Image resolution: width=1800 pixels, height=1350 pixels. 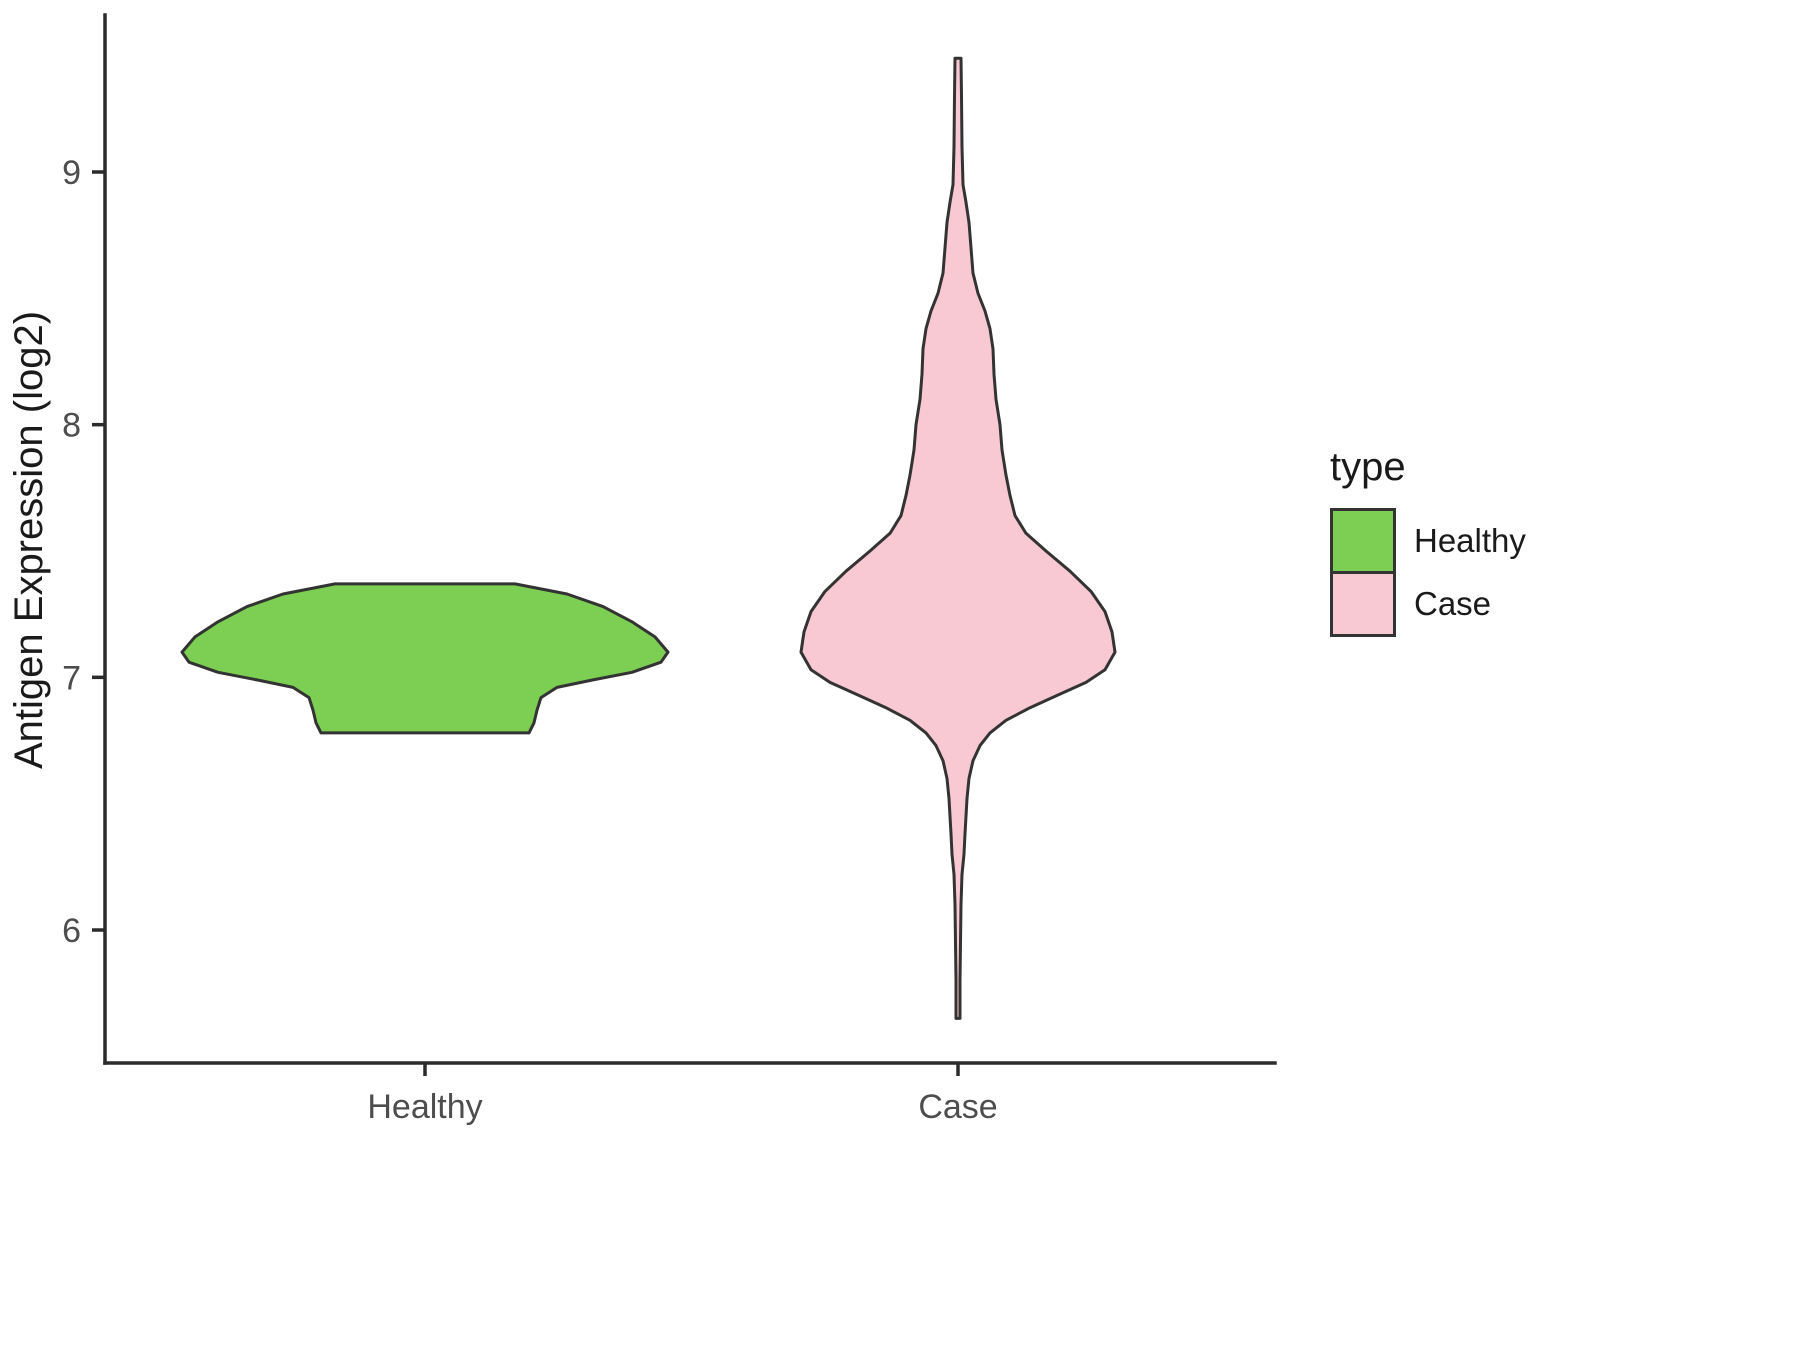 I want to click on legend-entry-healthy: Healthy, so click(x=1428, y=541).